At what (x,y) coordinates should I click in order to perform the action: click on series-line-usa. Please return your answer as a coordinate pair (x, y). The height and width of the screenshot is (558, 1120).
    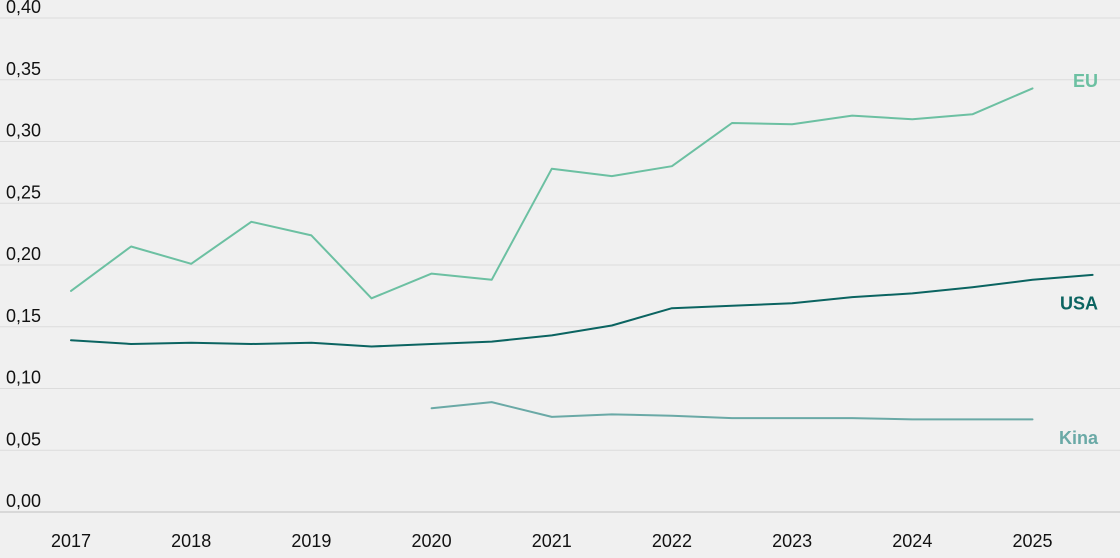
    Looking at the image, I should click on (582, 310).